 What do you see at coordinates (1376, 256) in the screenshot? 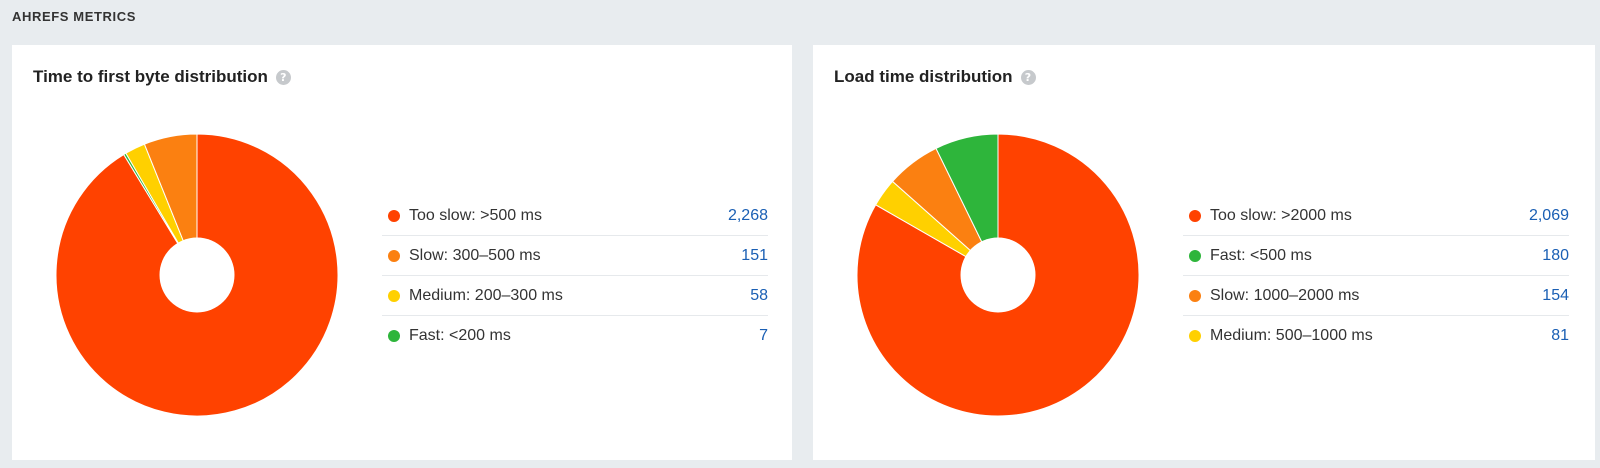
I see `legend-row: Fast: <500 ms 180` at bounding box center [1376, 256].